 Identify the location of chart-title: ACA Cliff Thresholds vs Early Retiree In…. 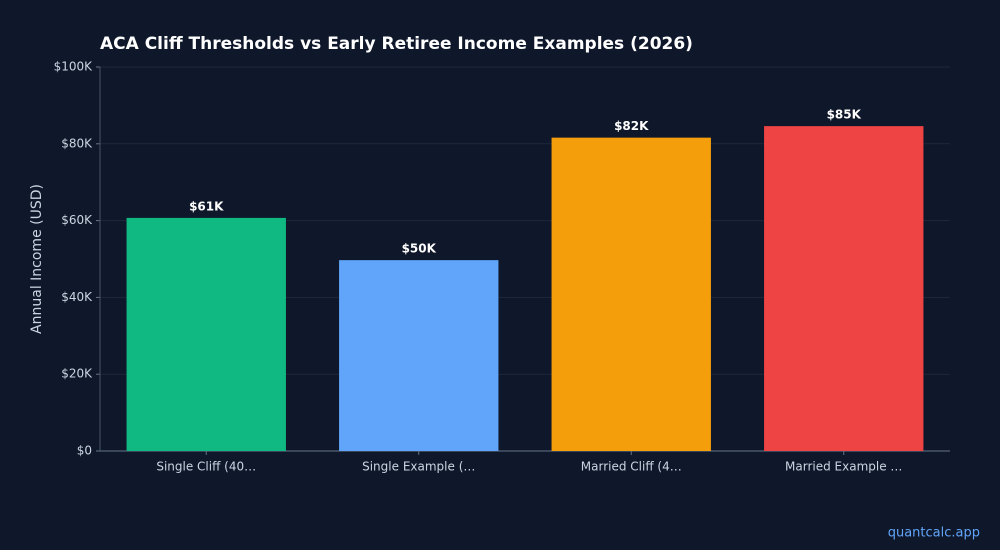
(396, 44).